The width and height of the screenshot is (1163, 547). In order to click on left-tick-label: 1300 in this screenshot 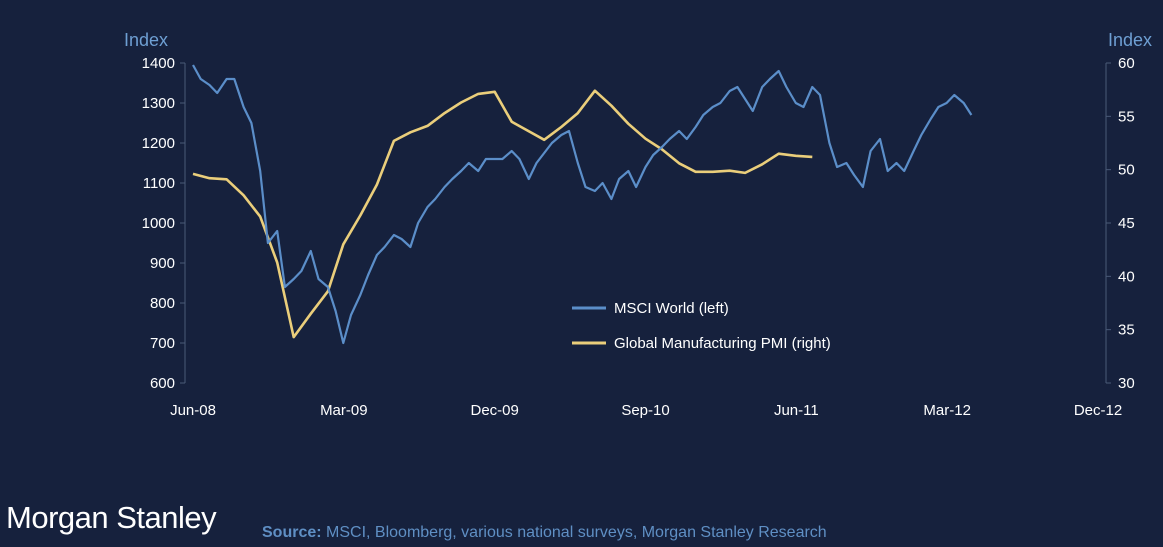, I will do `click(158, 103)`.